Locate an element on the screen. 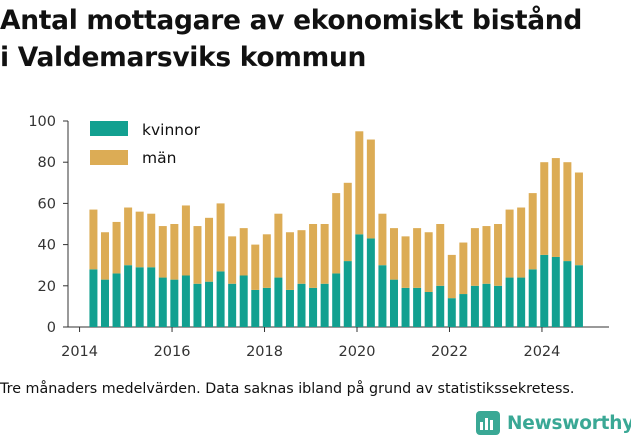 Image resolution: width=631 pixels, height=439 pixels. y-axis: 0 20 40 60 80 100 is located at coordinates (48, 225).